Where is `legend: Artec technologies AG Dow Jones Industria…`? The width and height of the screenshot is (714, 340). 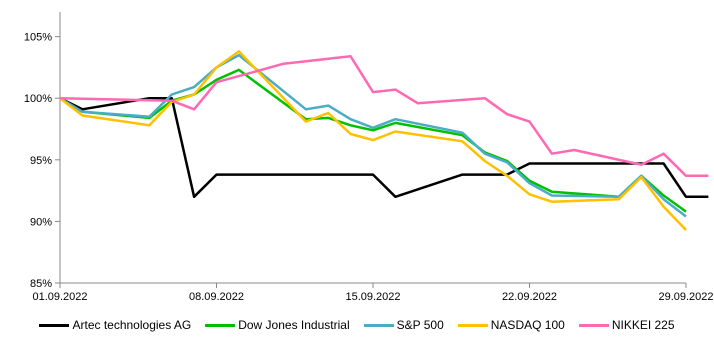
legend: Artec technologies AG Dow Jones Industria… is located at coordinates (357, 325).